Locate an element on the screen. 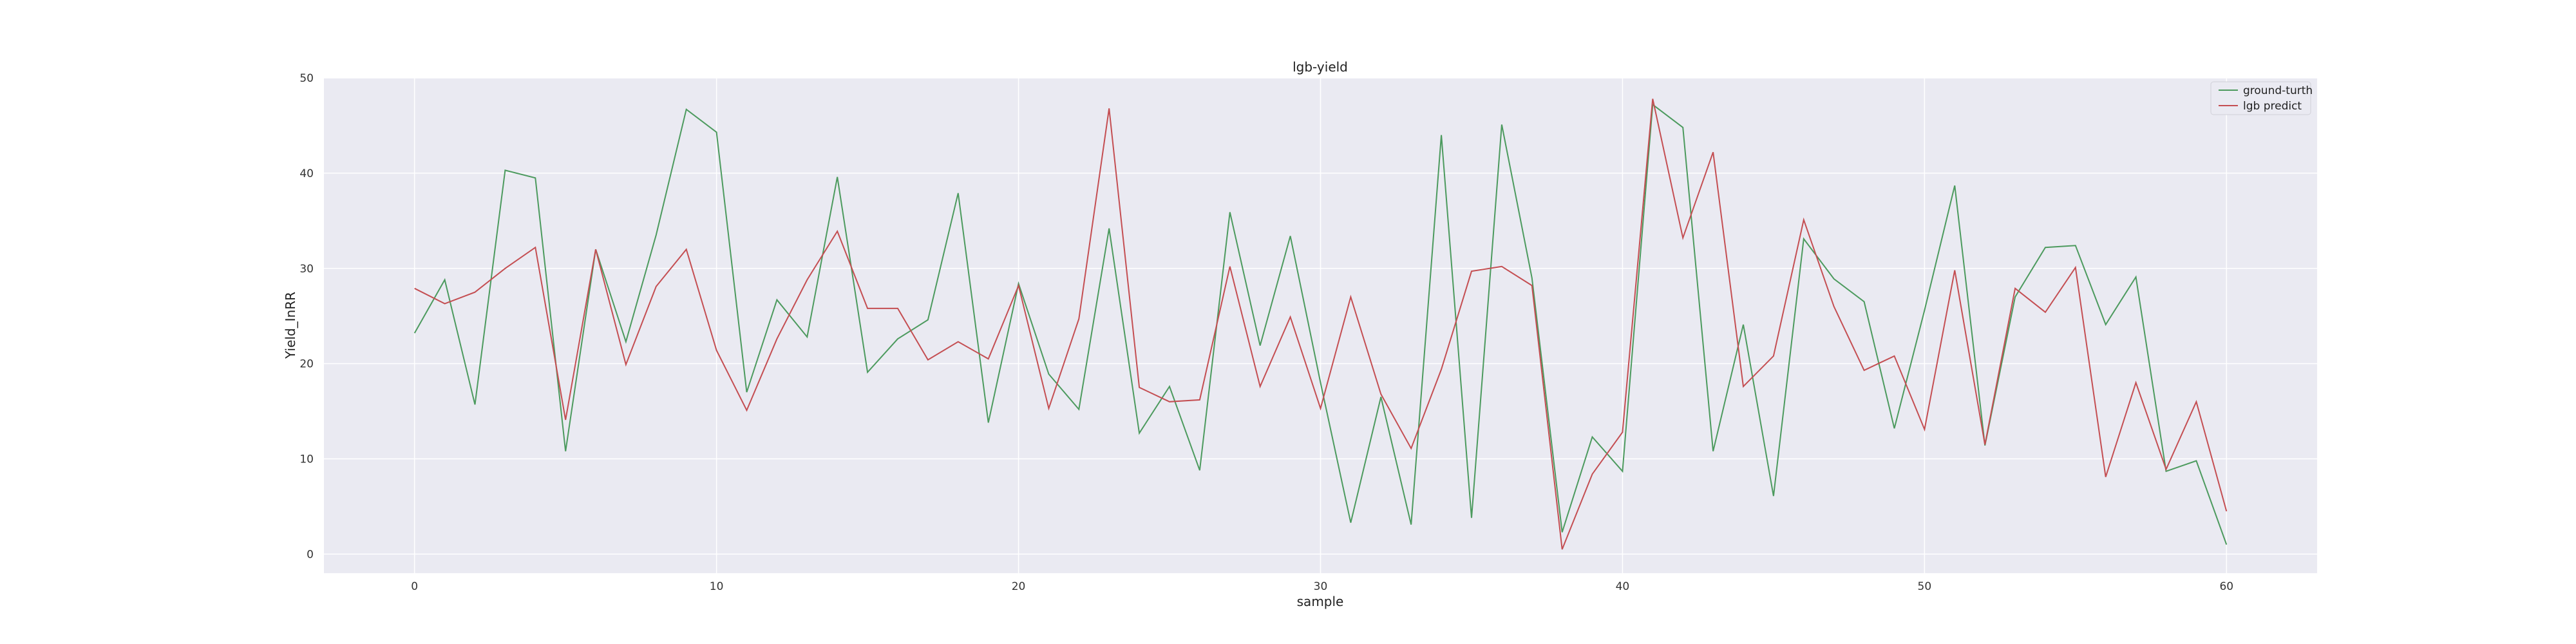  legend: ground-turth lgb predict is located at coordinates (2262, 98).